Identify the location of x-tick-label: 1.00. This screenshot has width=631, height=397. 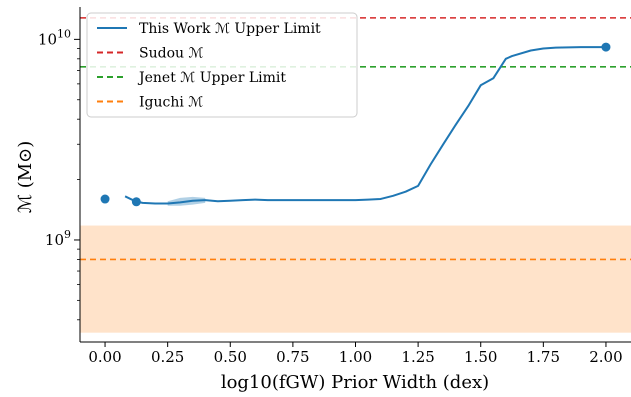
(355, 357).